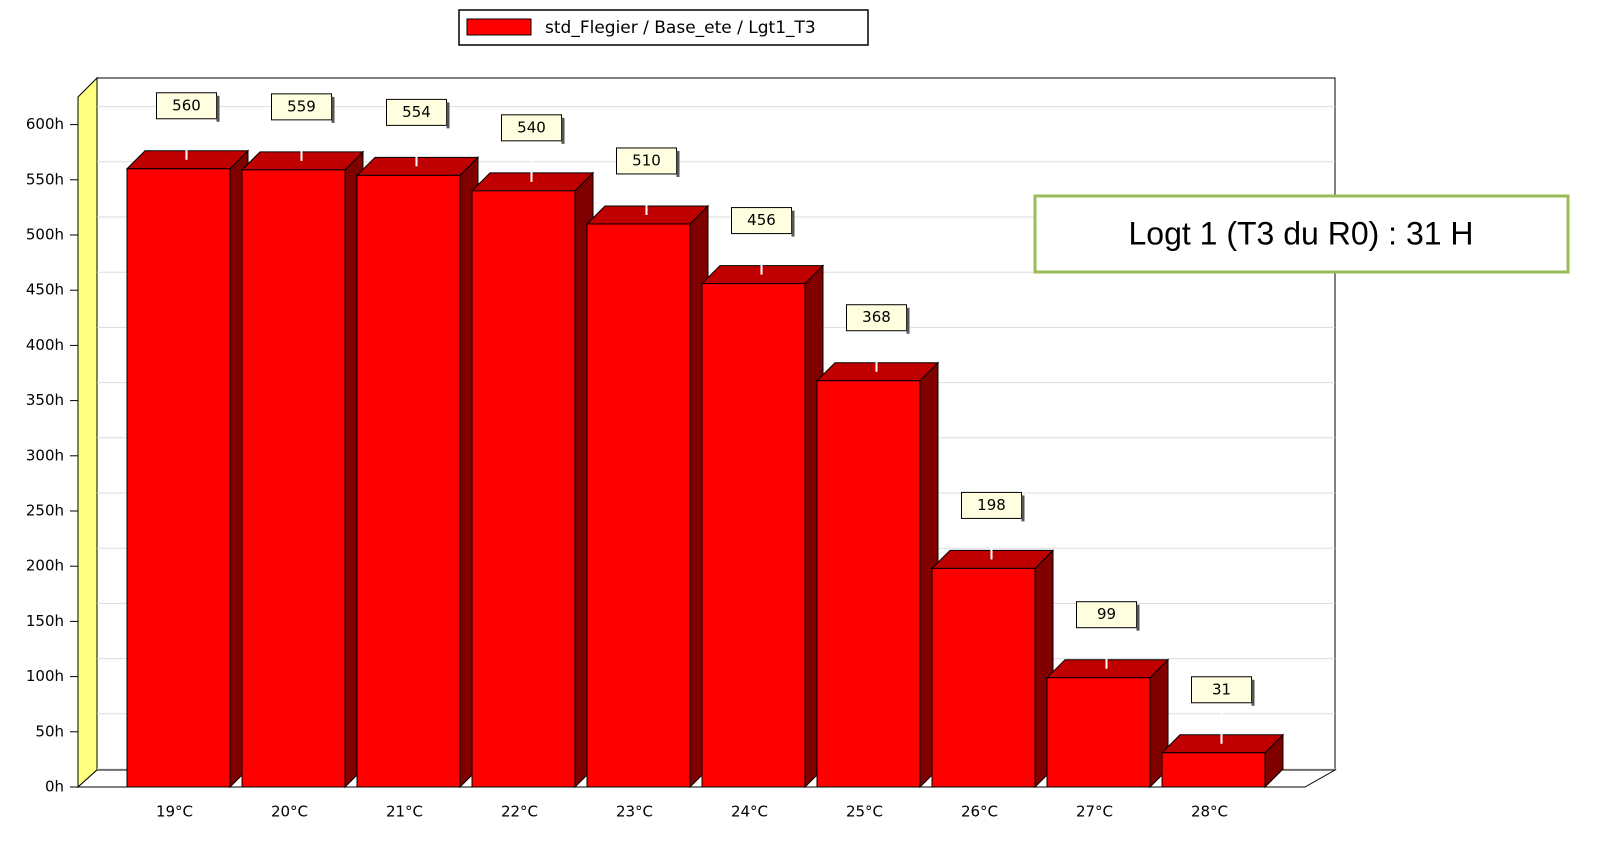  I want to click on value-label: 559, so click(301, 106).